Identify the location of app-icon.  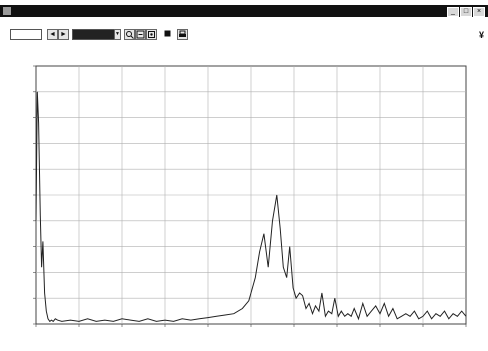
(7, 11).